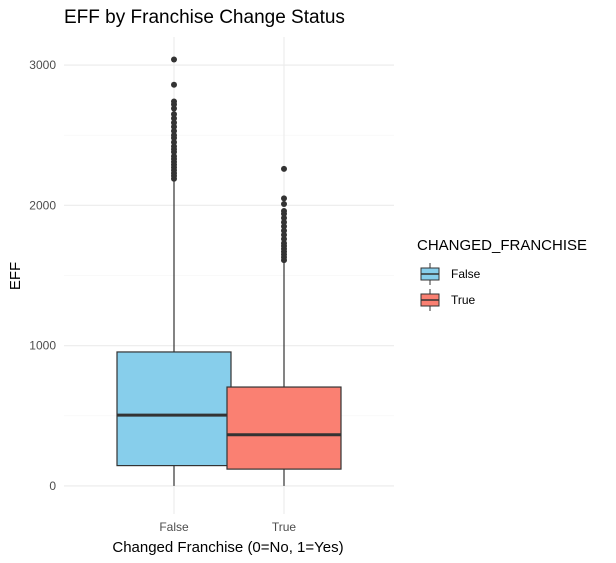 This screenshot has height=563, width=616. Describe the element at coordinates (463, 300) in the screenshot. I see `legend-label: True` at that location.